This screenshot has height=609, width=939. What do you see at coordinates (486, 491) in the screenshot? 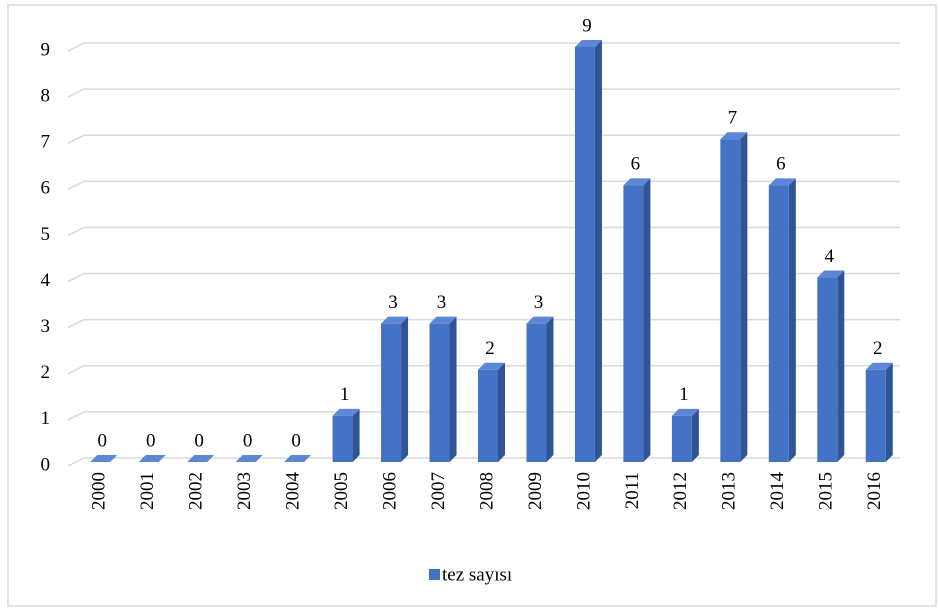
I see `x-tick-label: 2008` at bounding box center [486, 491].